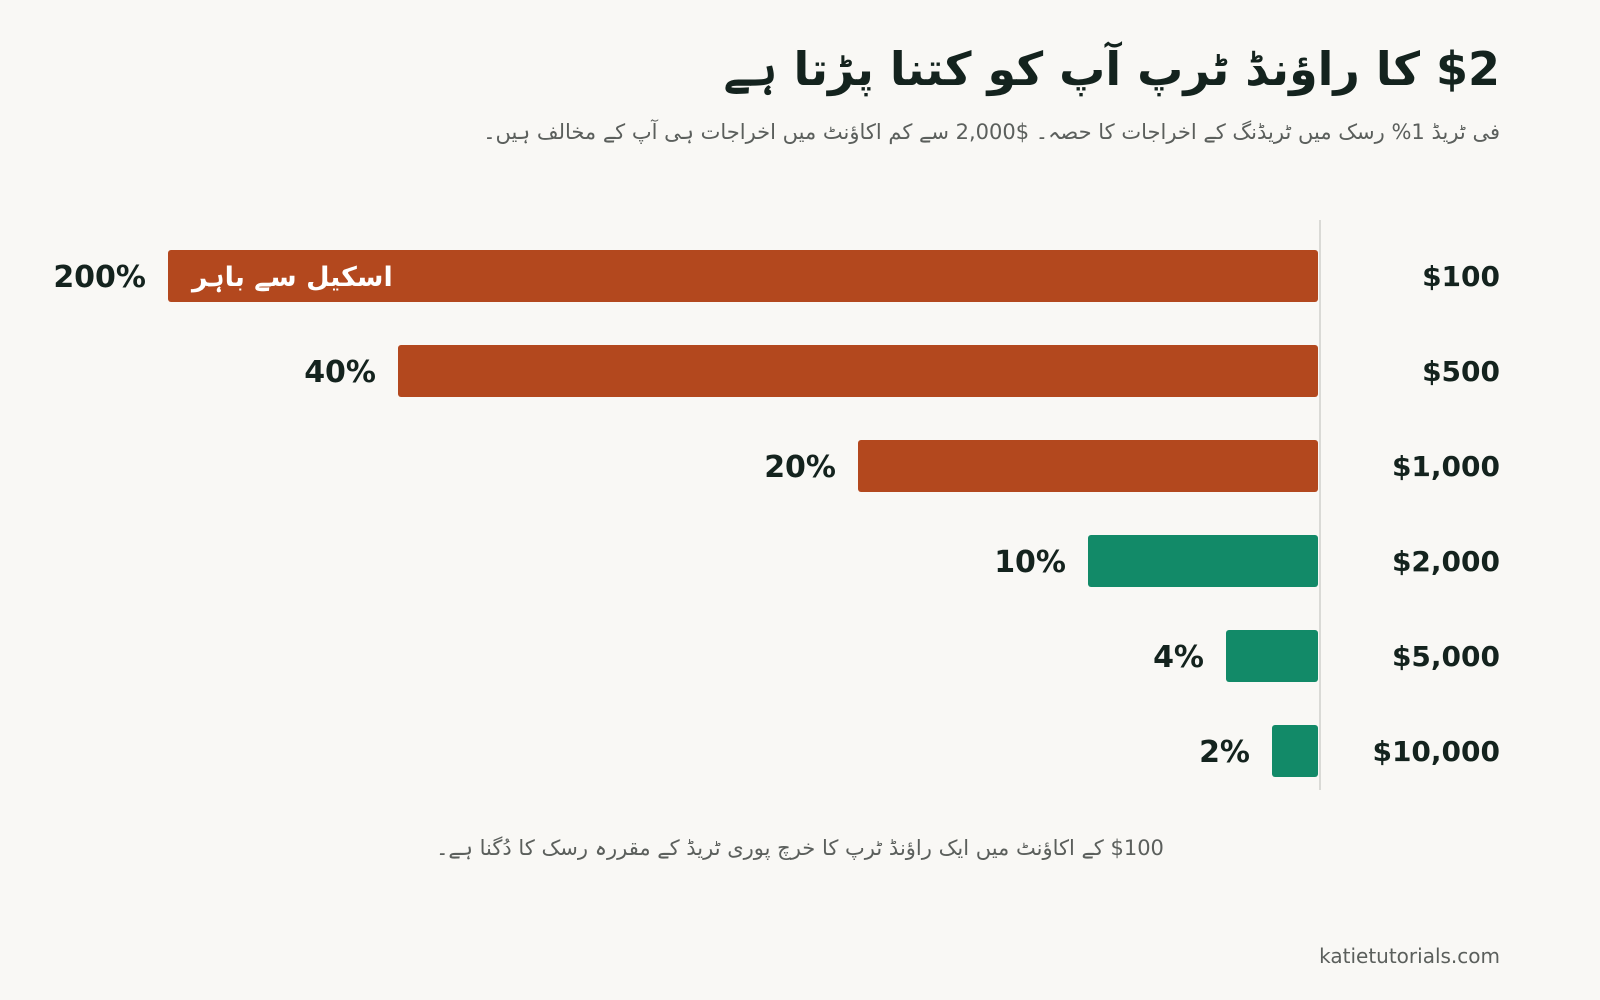 The height and width of the screenshot is (1000, 1600). I want to click on value-label-2: 40%, so click(340, 372).